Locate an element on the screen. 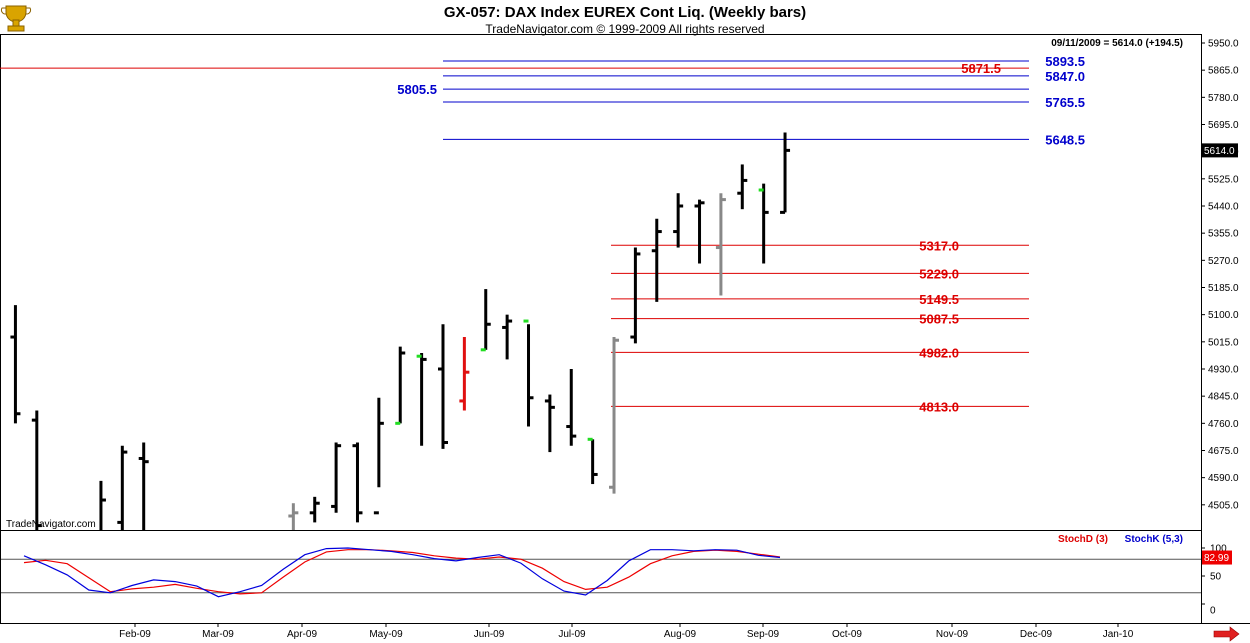 The image size is (1250, 643). last-price-box is located at coordinates (1220, 150).